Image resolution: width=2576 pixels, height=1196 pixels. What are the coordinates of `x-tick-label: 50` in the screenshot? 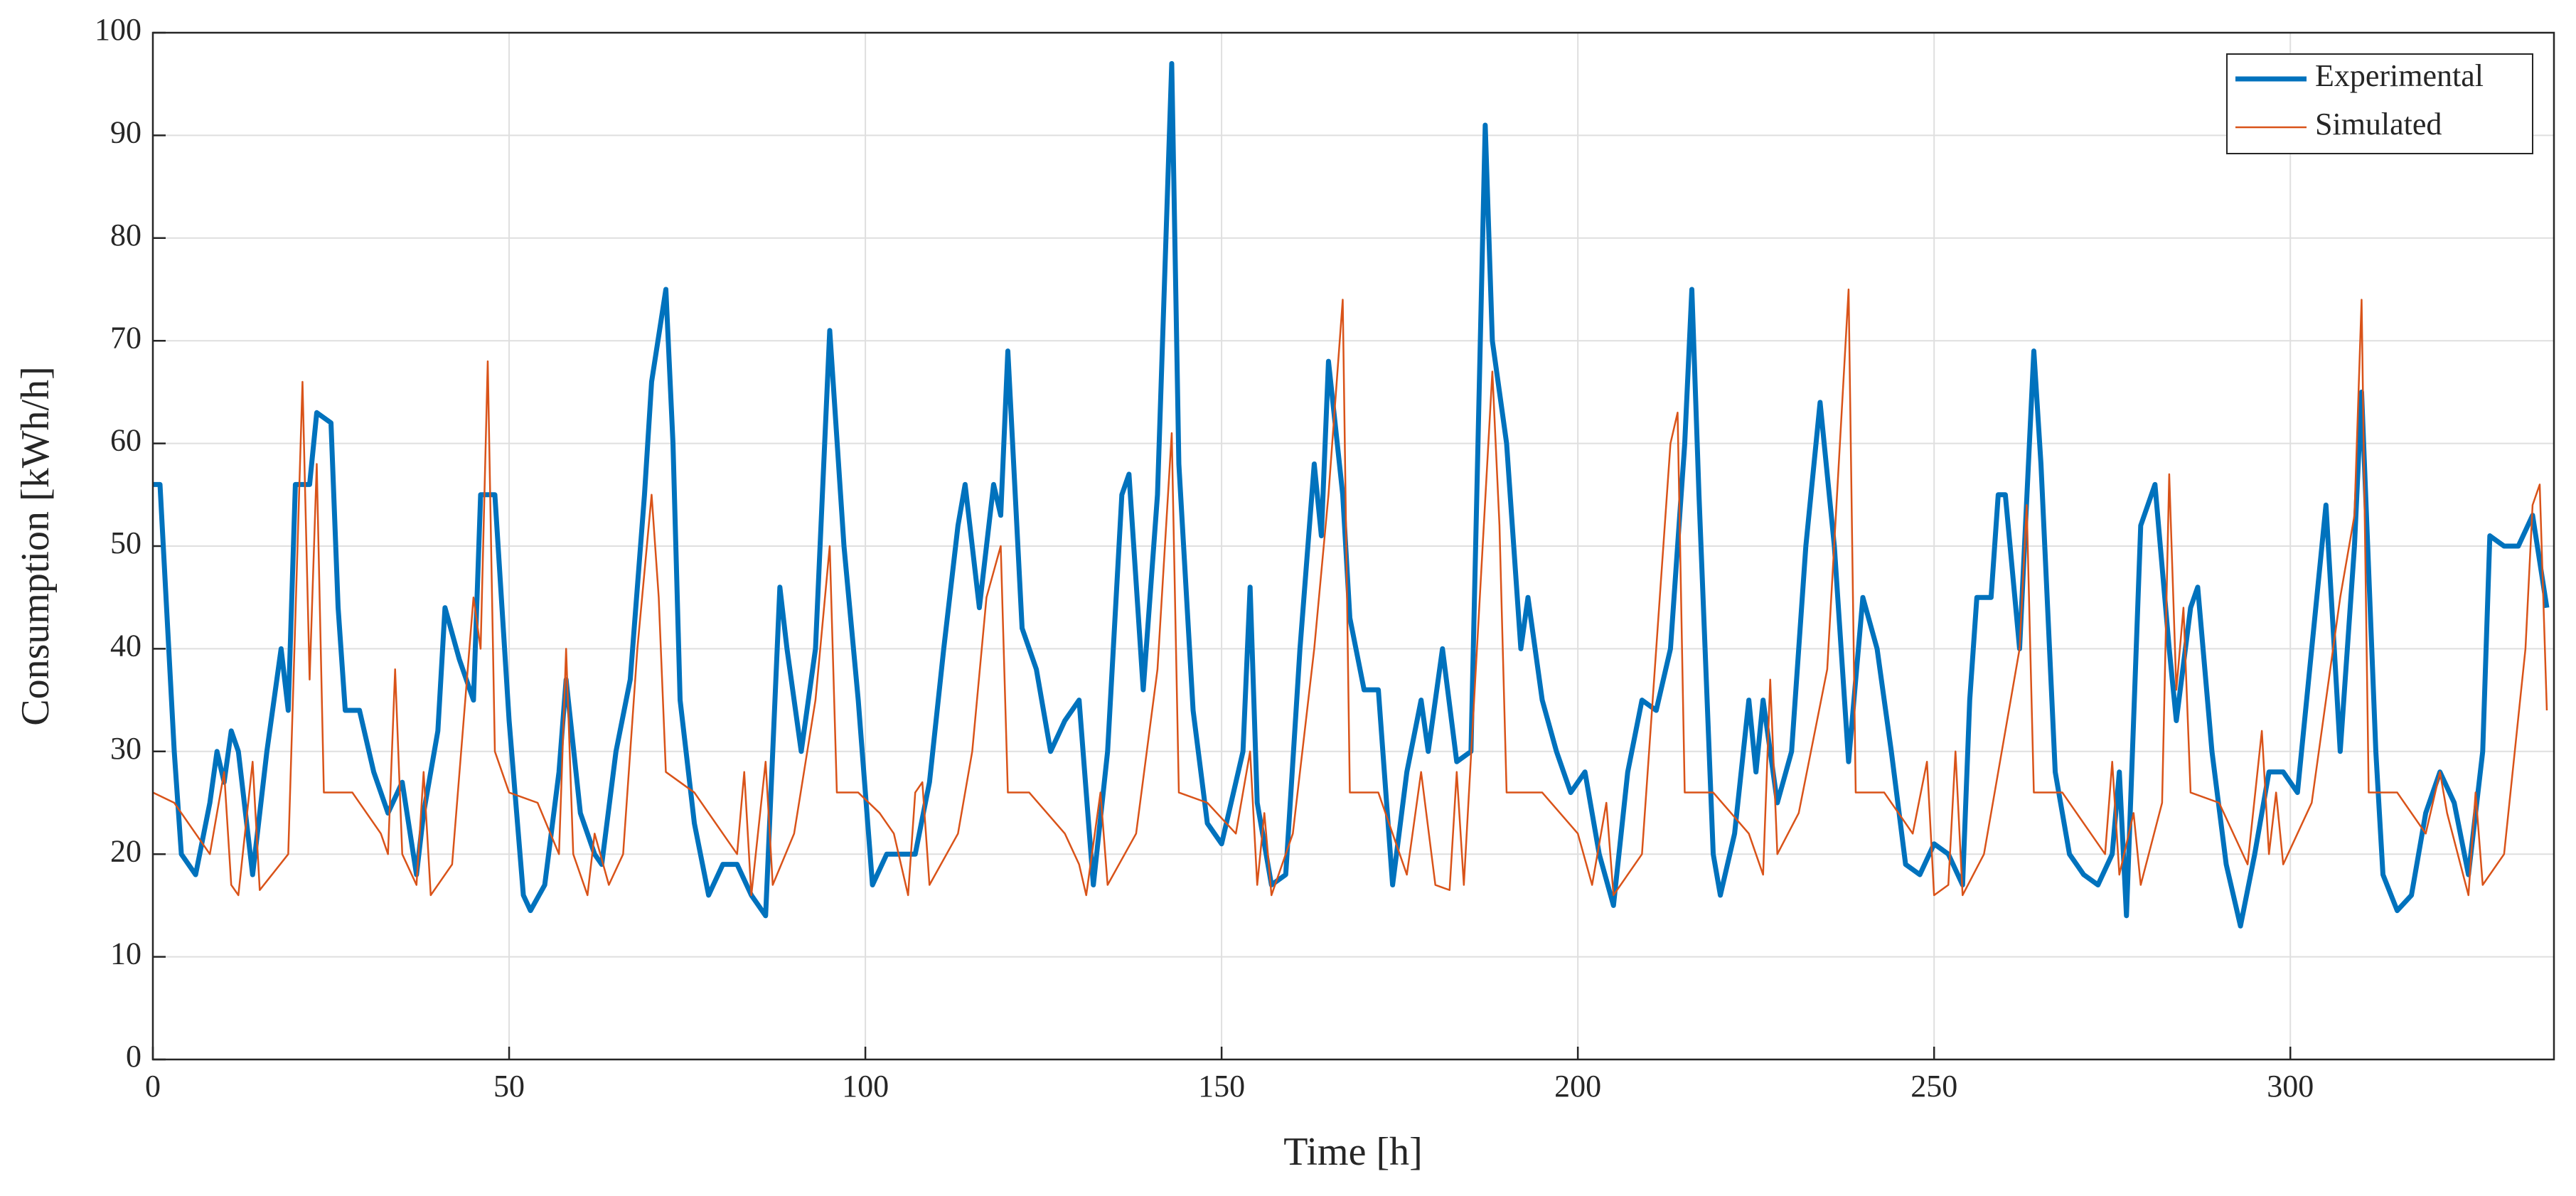 It's located at (509, 1086).